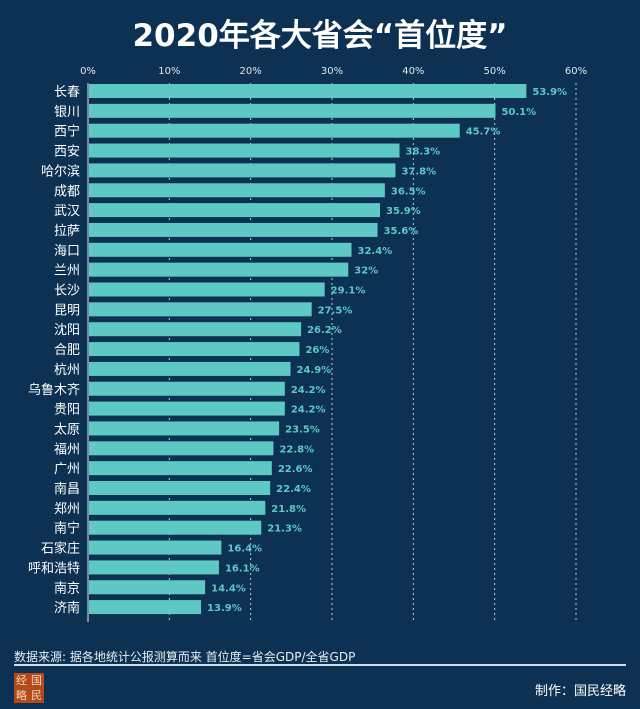 The image size is (640, 709). Describe the element at coordinates (408, 191) in the screenshot. I see `data-label: 36.5%` at that location.